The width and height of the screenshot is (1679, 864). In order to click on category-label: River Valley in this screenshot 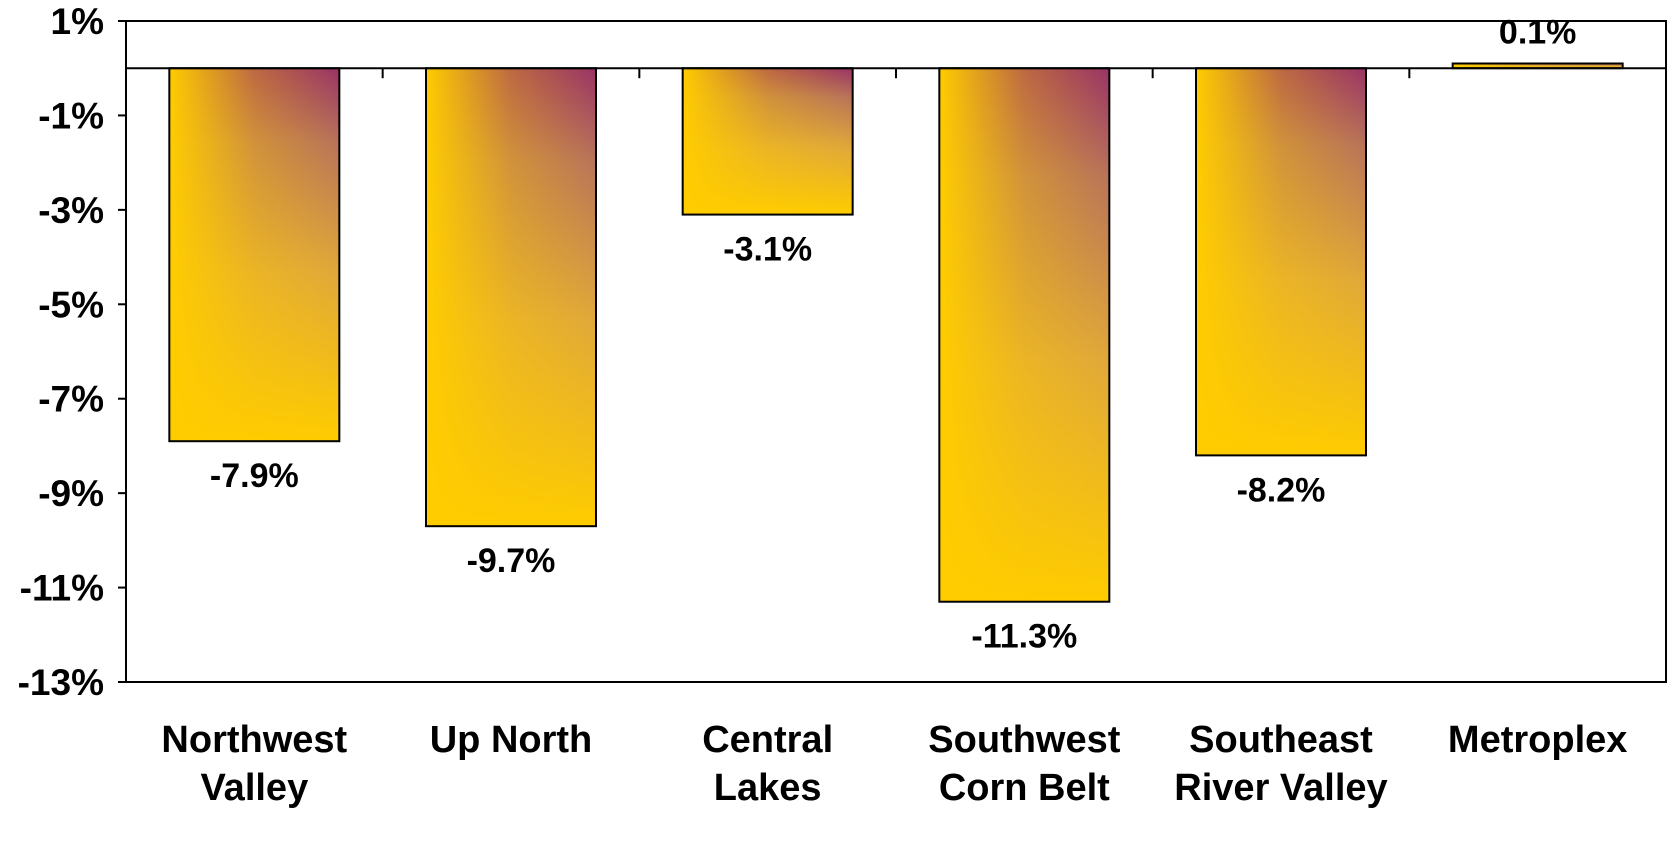, I will do `click(1280, 788)`.